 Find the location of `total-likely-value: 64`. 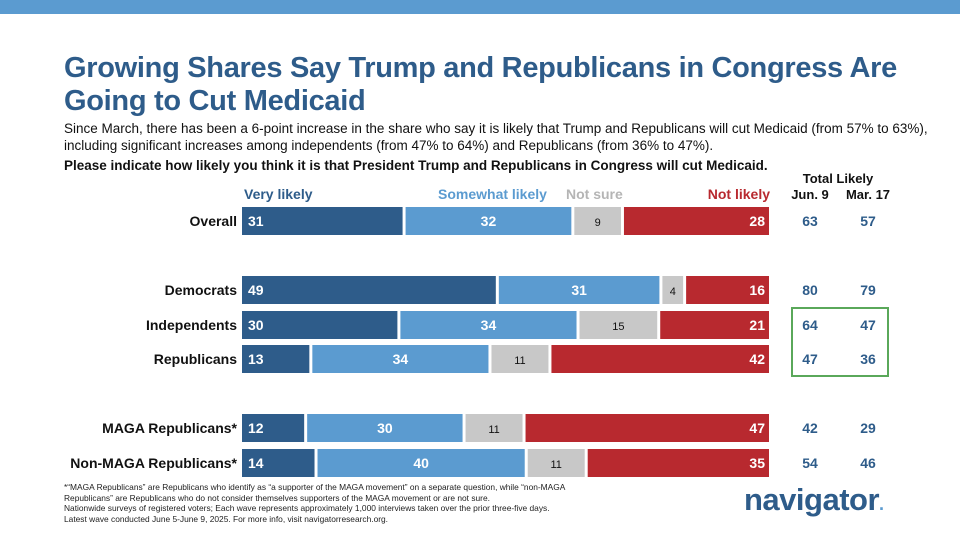

total-likely-value: 64 is located at coordinates (810, 325).